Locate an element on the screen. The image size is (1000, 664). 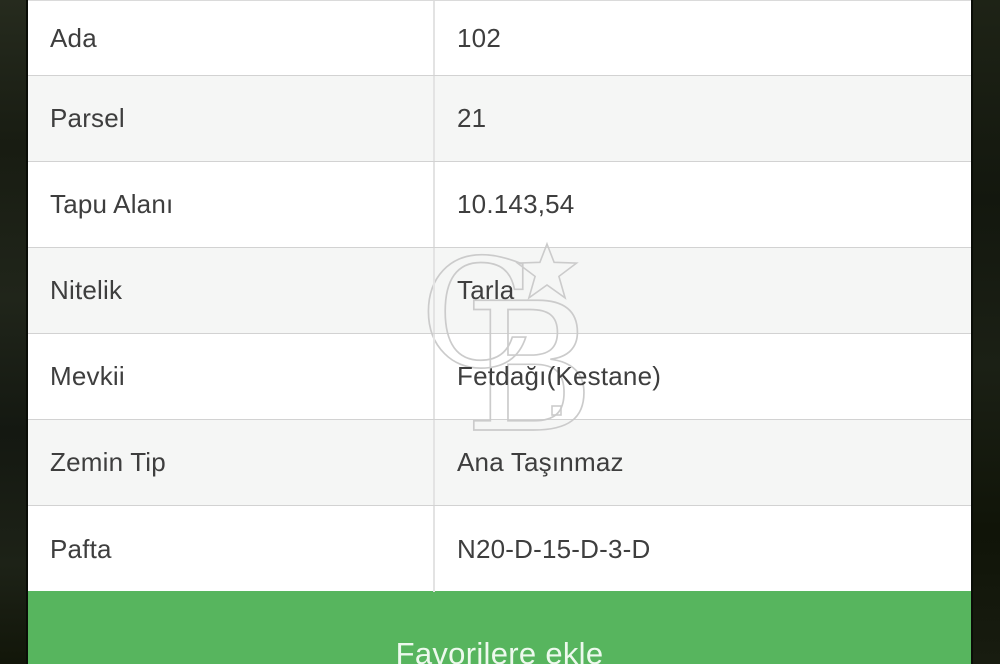
row-label: Pafta is located at coordinates (81, 548).